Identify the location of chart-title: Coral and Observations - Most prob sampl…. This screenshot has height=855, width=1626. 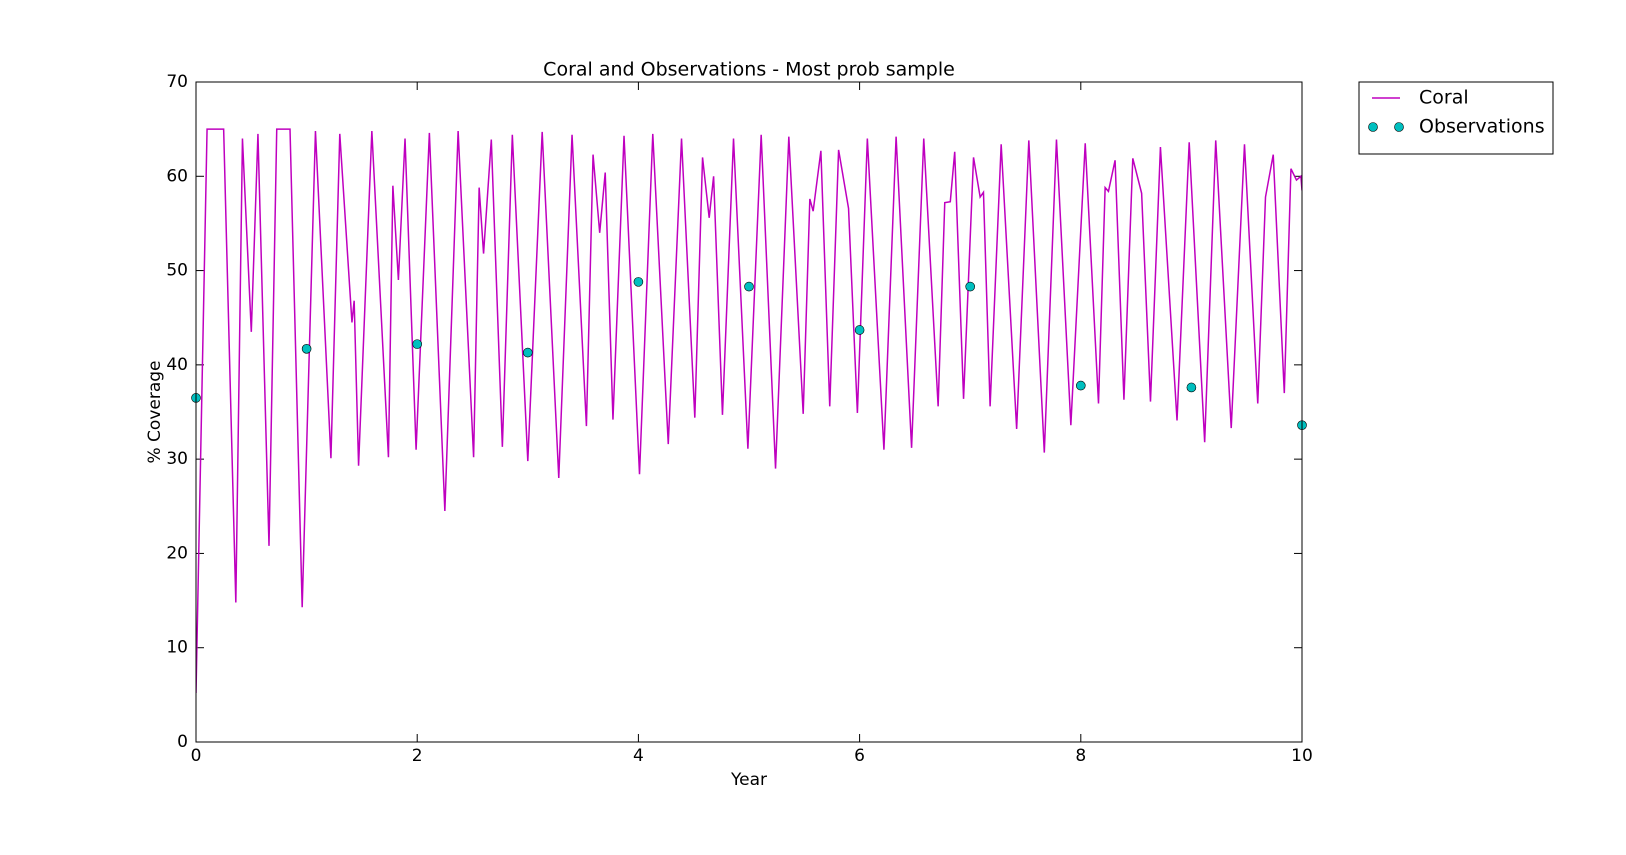
(749, 70).